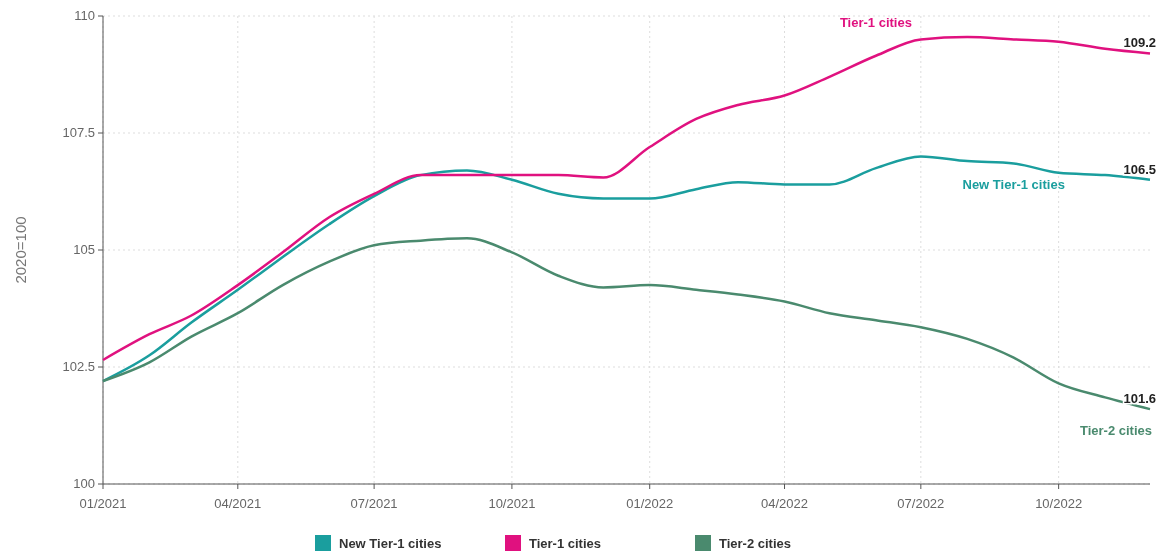  What do you see at coordinates (512, 503) in the screenshot?
I see `x-tick-label: 10/2021` at bounding box center [512, 503].